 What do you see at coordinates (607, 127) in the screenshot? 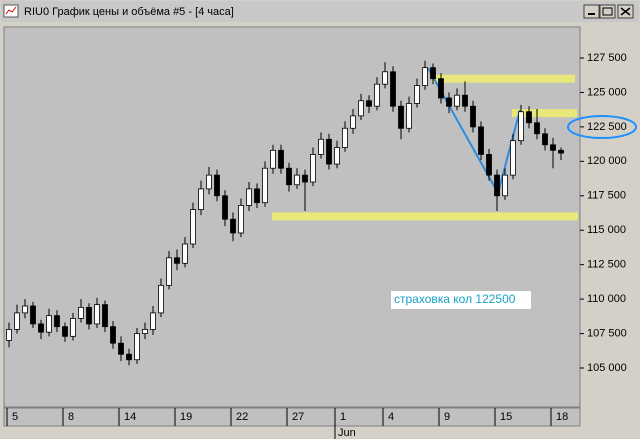
I see `y-tick-label: 122 500` at bounding box center [607, 127].